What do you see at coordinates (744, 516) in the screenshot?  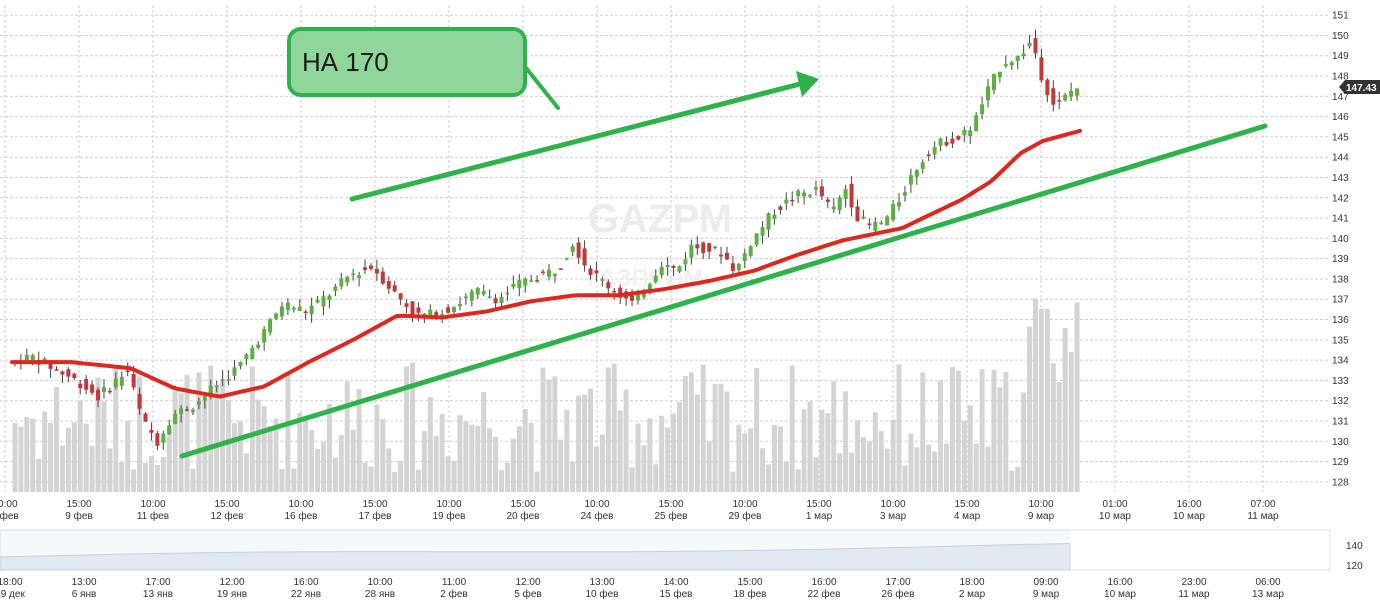 I see `x-tick-date: 29 фев` at bounding box center [744, 516].